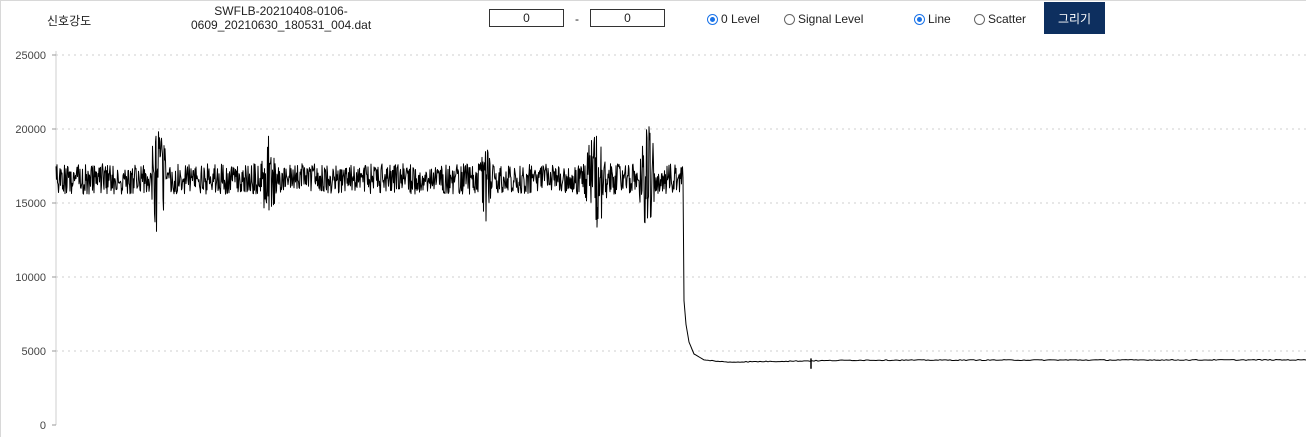  I want to click on y-tick-label: 20000, so click(30, 130).